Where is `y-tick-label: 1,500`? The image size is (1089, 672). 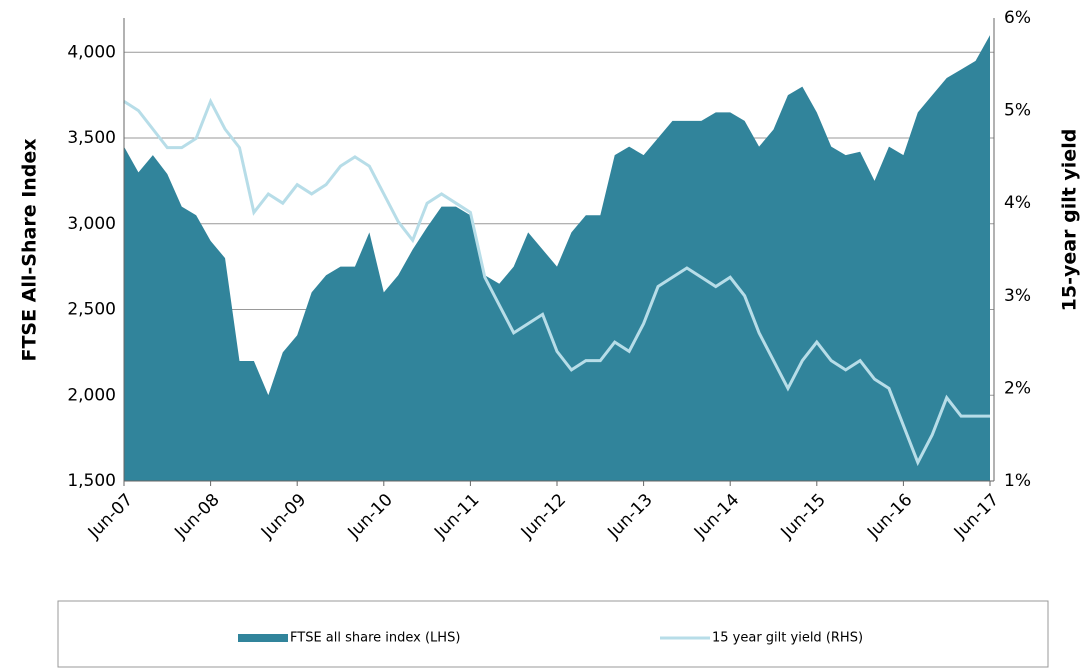 y-tick-label: 1,500 is located at coordinates (91, 481).